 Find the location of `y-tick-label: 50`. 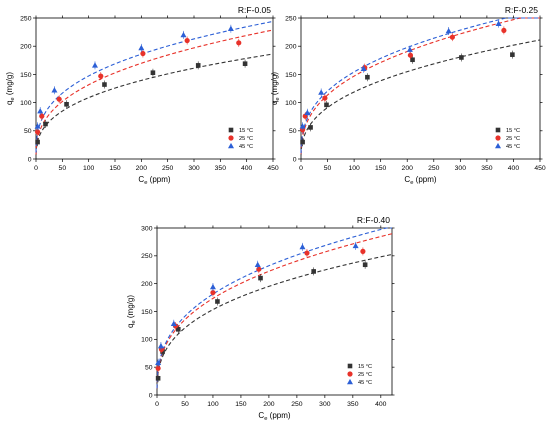

y-tick-label: 50 is located at coordinates (28, 131).